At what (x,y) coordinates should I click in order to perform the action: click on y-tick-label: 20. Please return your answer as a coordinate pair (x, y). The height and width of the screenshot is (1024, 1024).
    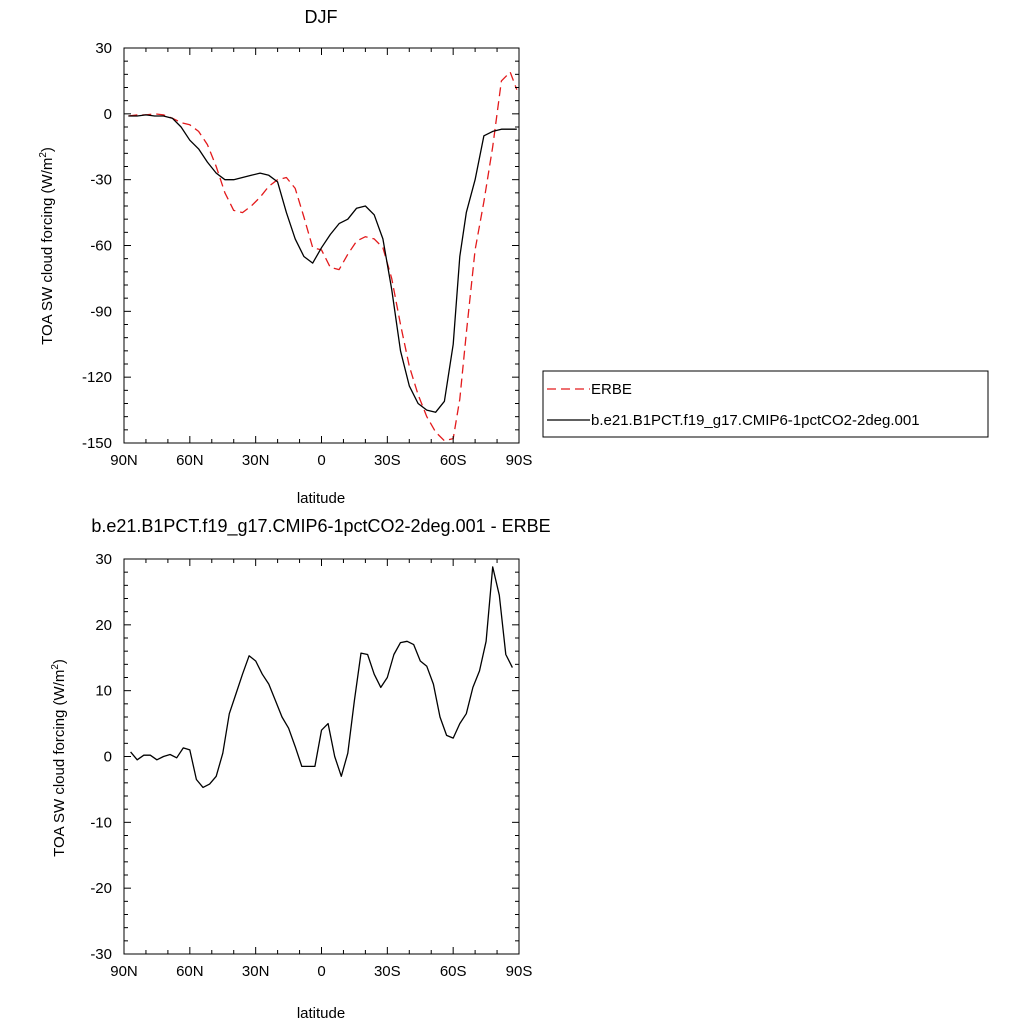
    Looking at the image, I should click on (103, 625).